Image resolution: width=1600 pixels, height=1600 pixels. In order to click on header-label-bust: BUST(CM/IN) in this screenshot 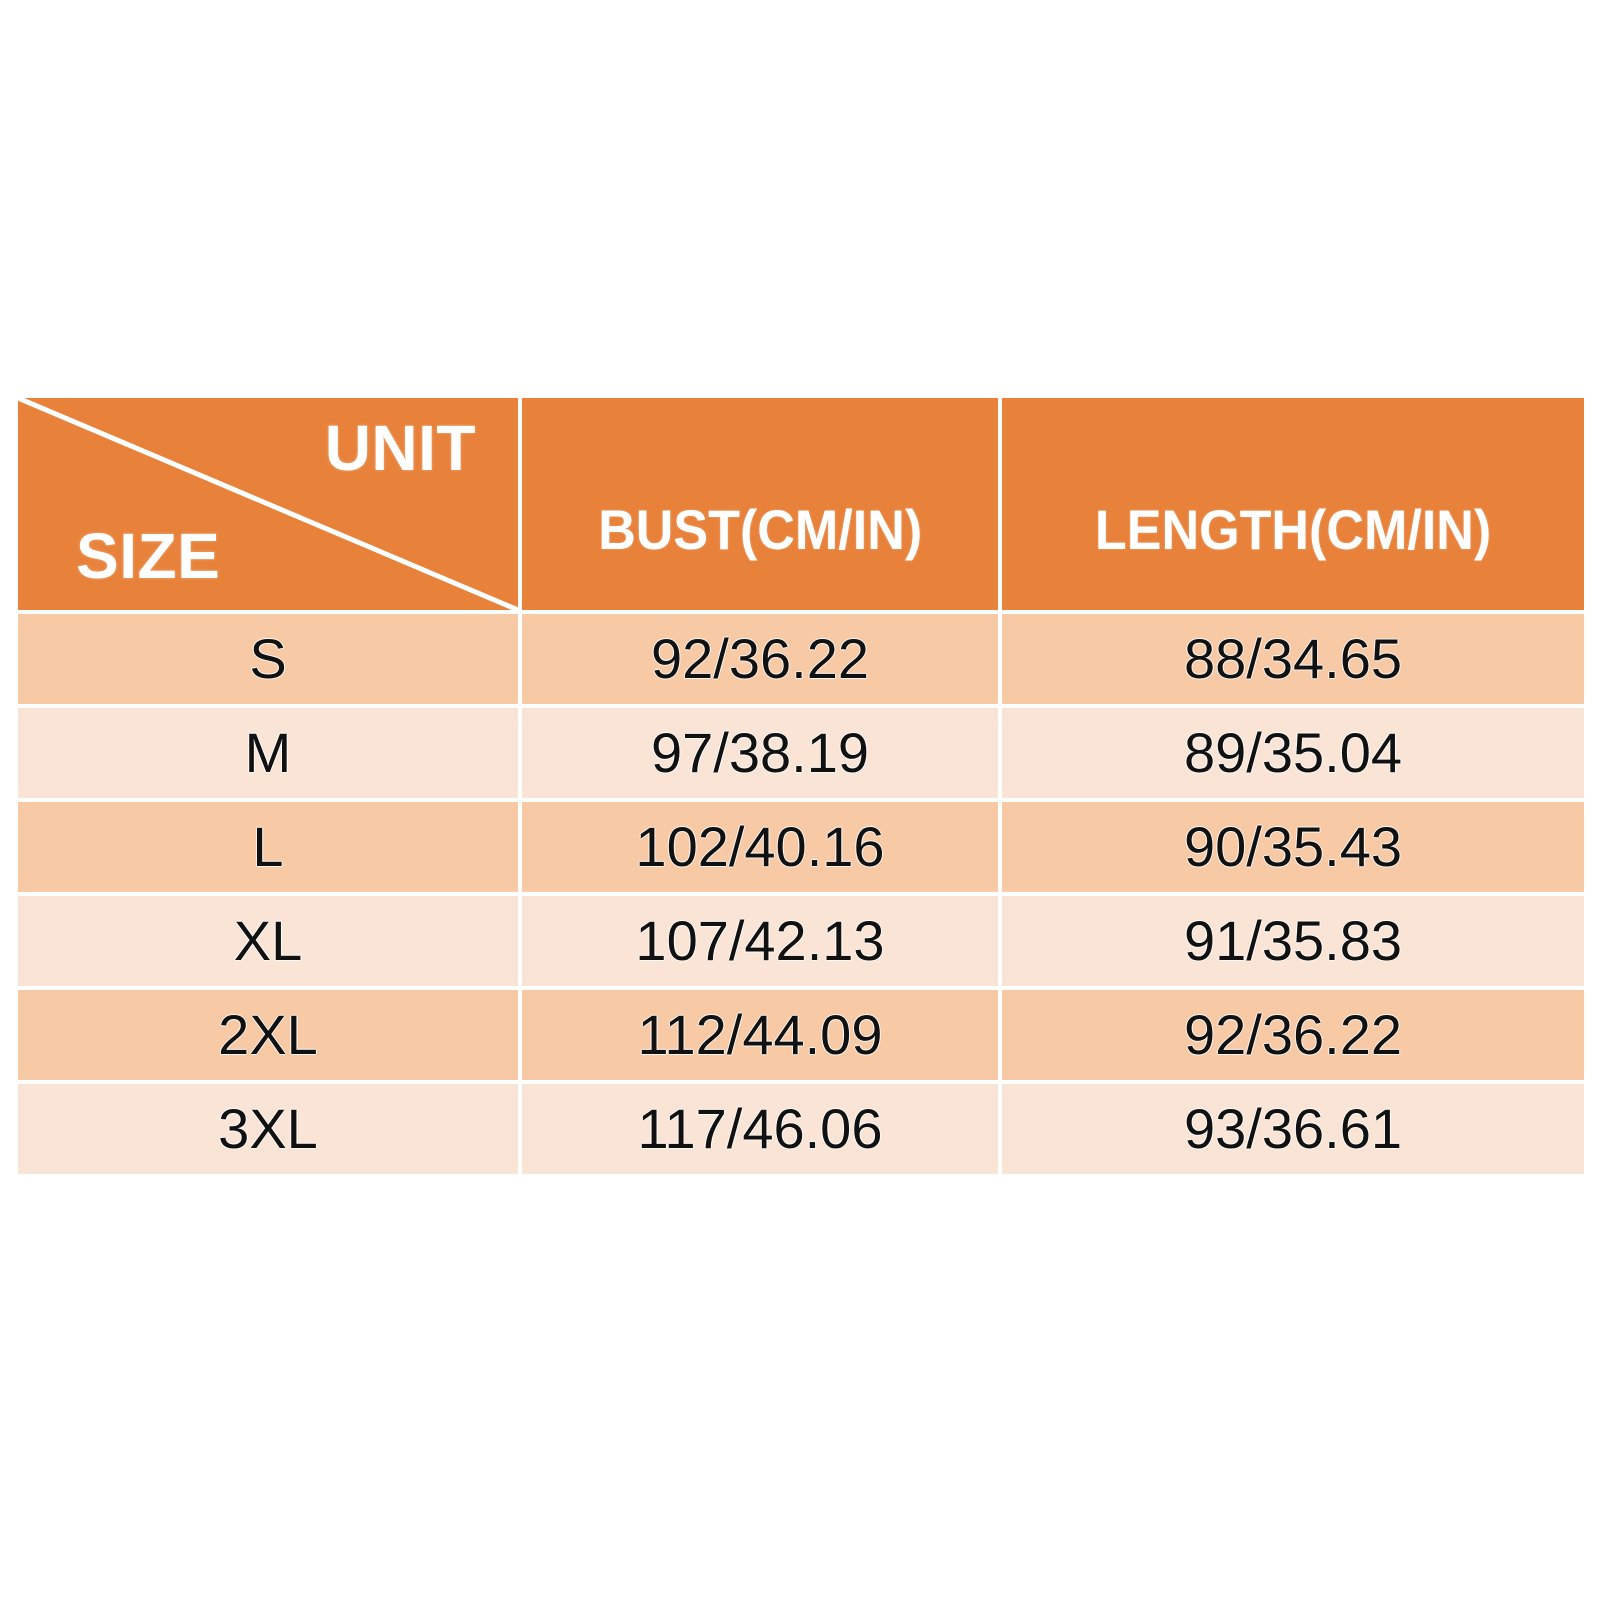, I will do `click(759, 529)`.